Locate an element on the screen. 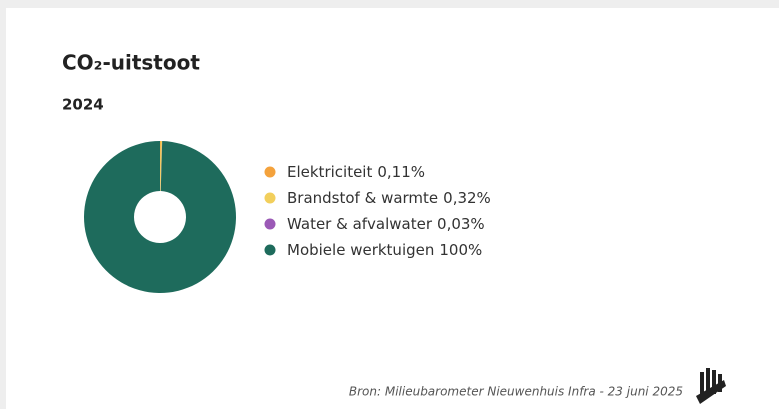 The height and width of the screenshot is (409, 779). legend-value: 0,32% is located at coordinates (467, 198).